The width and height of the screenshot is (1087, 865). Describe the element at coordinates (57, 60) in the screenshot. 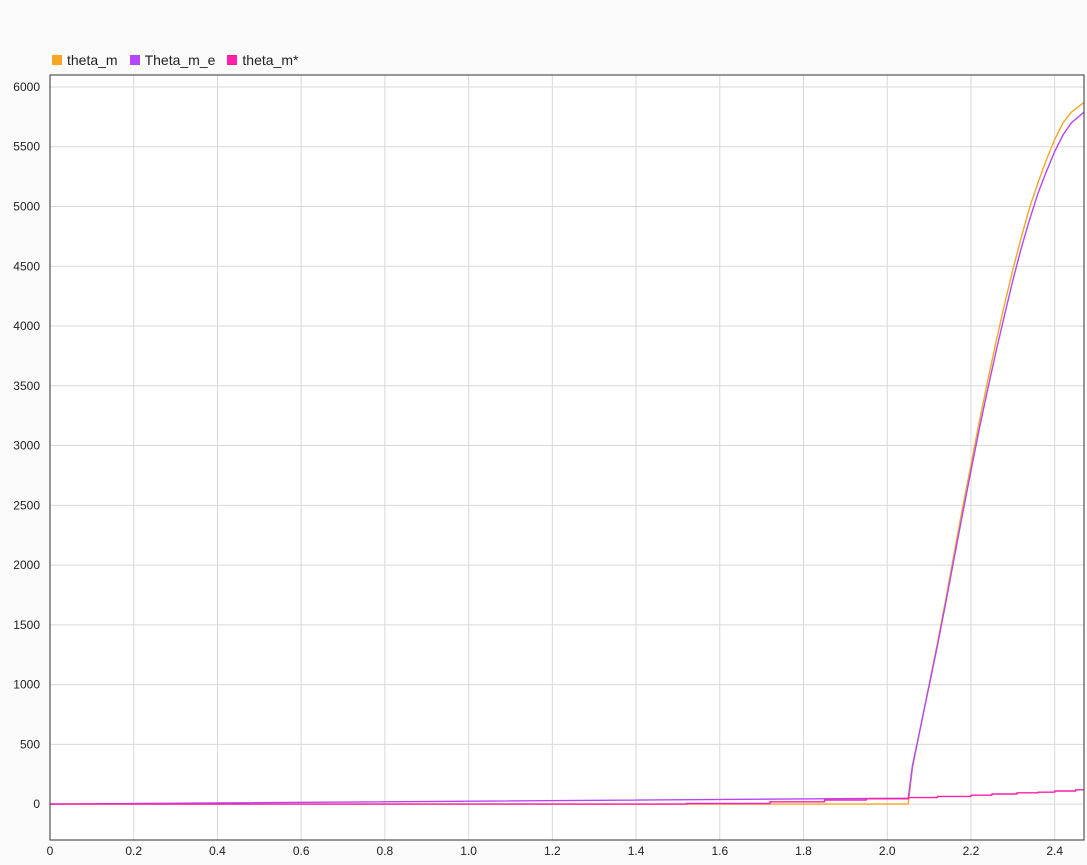

I see `legend-swatch-theta-m` at that location.